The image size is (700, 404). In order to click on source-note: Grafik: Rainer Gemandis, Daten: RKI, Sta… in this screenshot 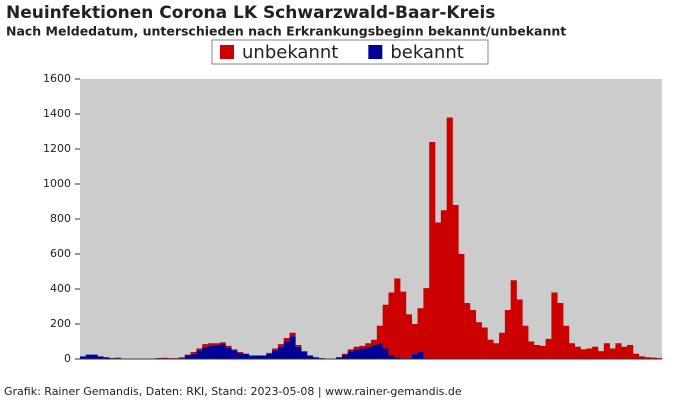, I will do `click(233, 391)`.